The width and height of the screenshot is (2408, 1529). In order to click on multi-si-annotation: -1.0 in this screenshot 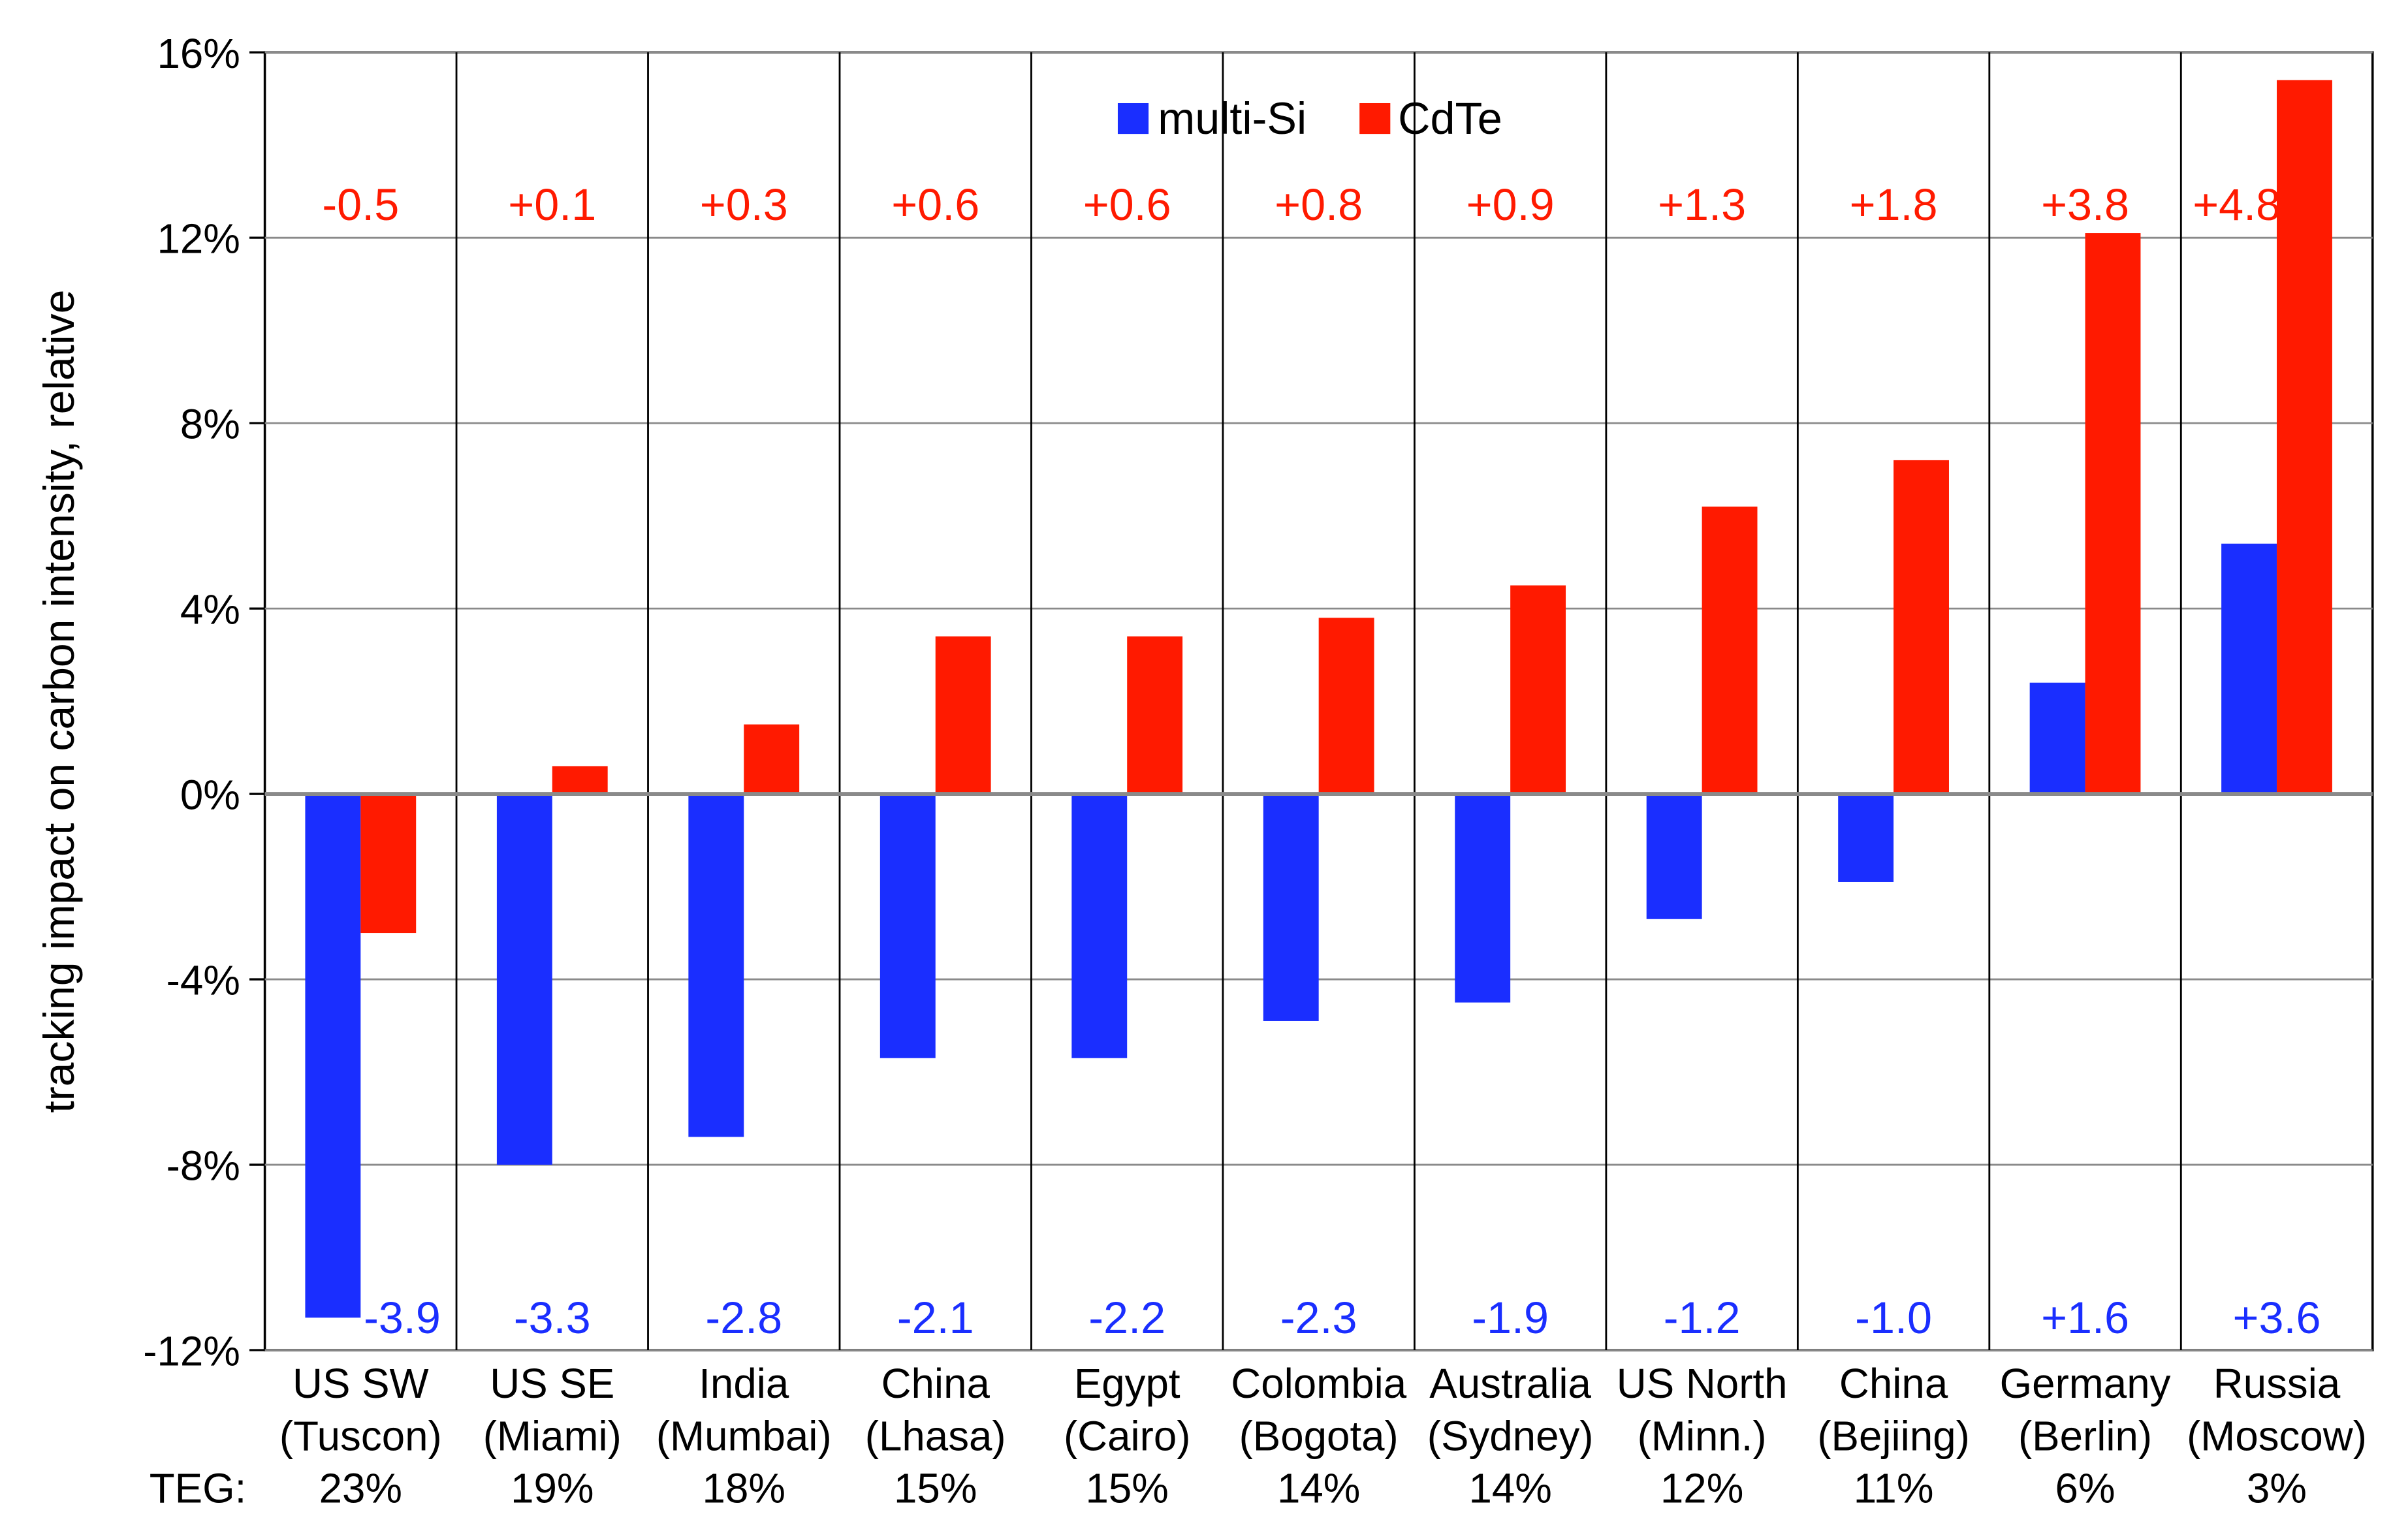, I will do `click(1893, 1318)`.